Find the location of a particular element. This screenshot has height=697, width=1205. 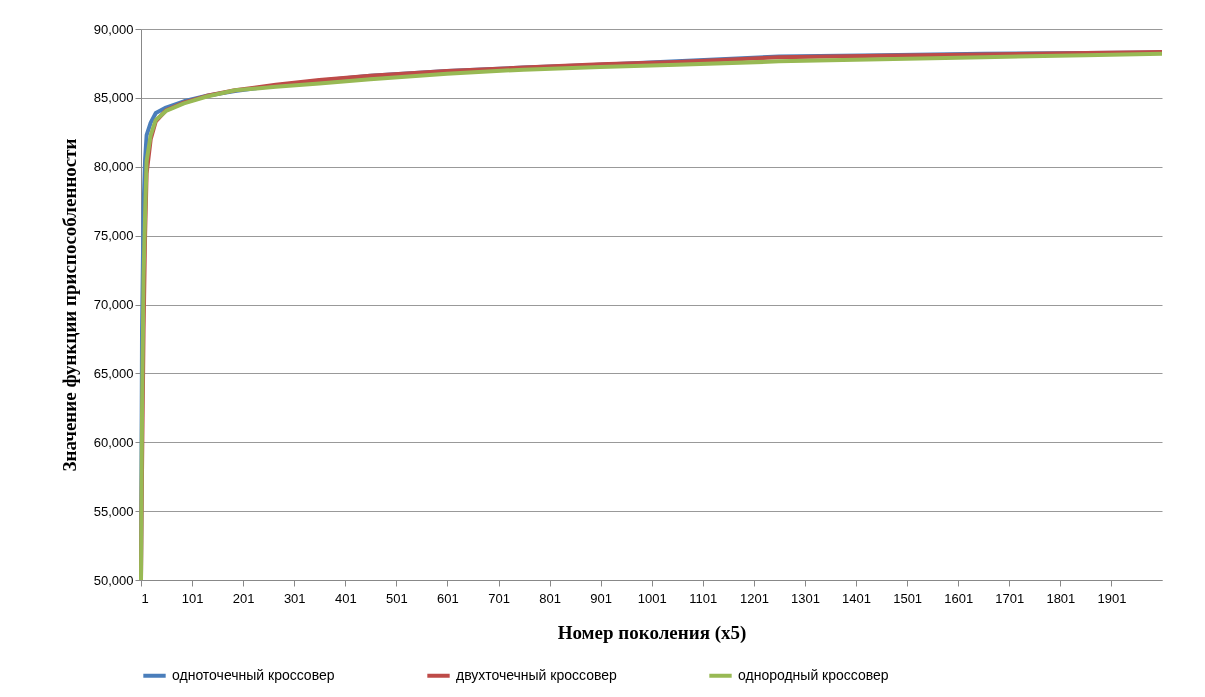

x-tick-label: 1901 is located at coordinates (1112, 598).